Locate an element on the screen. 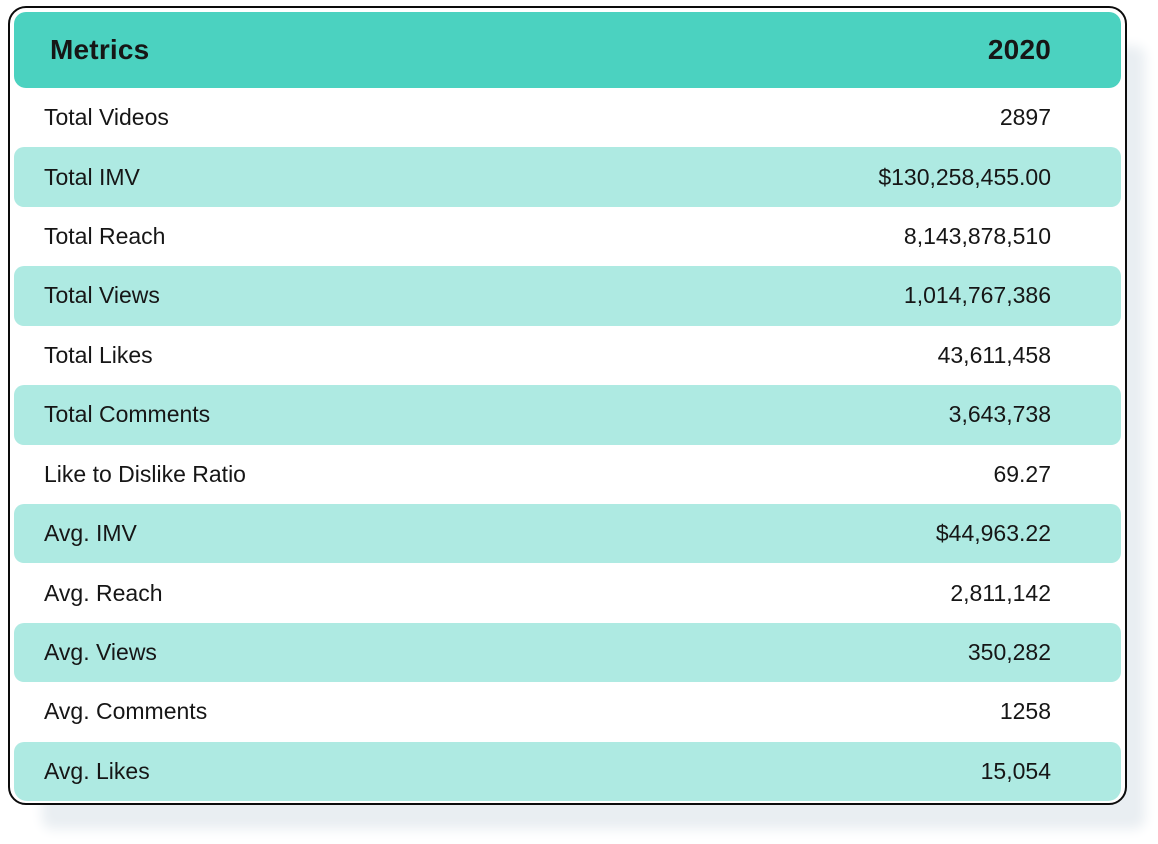 The width and height of the screenshot is (1158, 844). row-metric-value: 2,811,142 is located at coordinates (1000, 592).